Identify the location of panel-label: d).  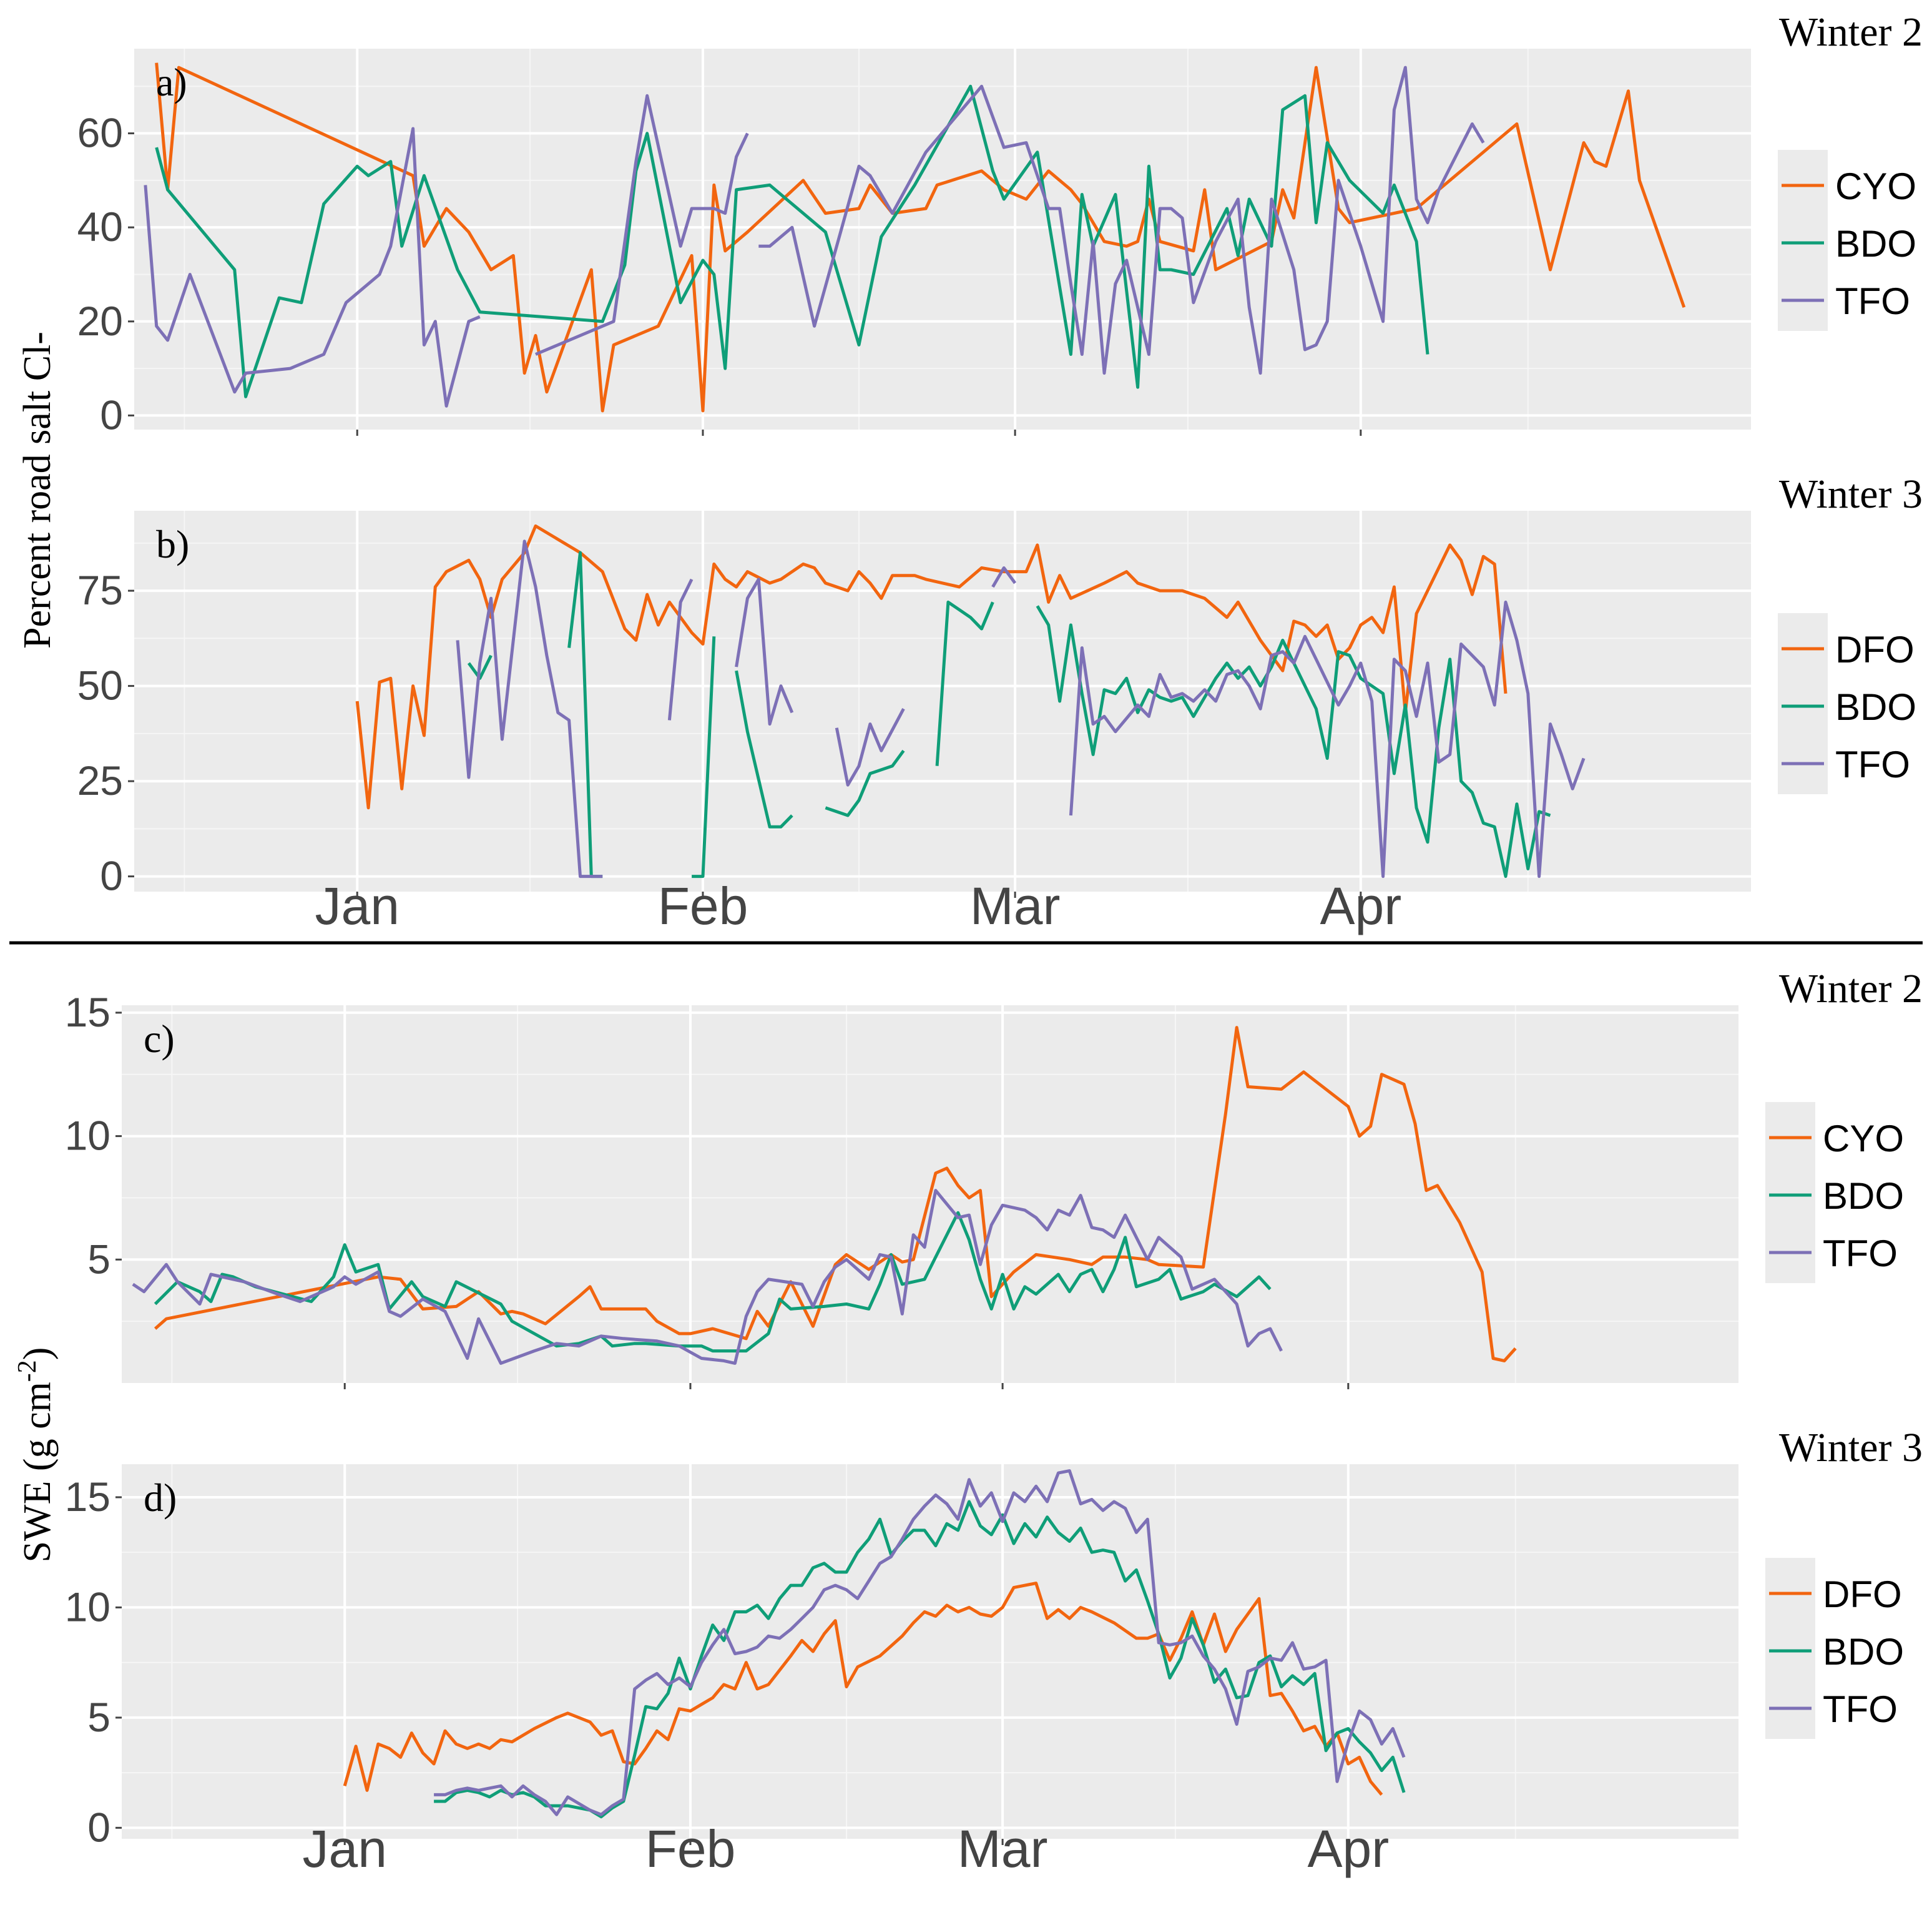
(161, 1497).